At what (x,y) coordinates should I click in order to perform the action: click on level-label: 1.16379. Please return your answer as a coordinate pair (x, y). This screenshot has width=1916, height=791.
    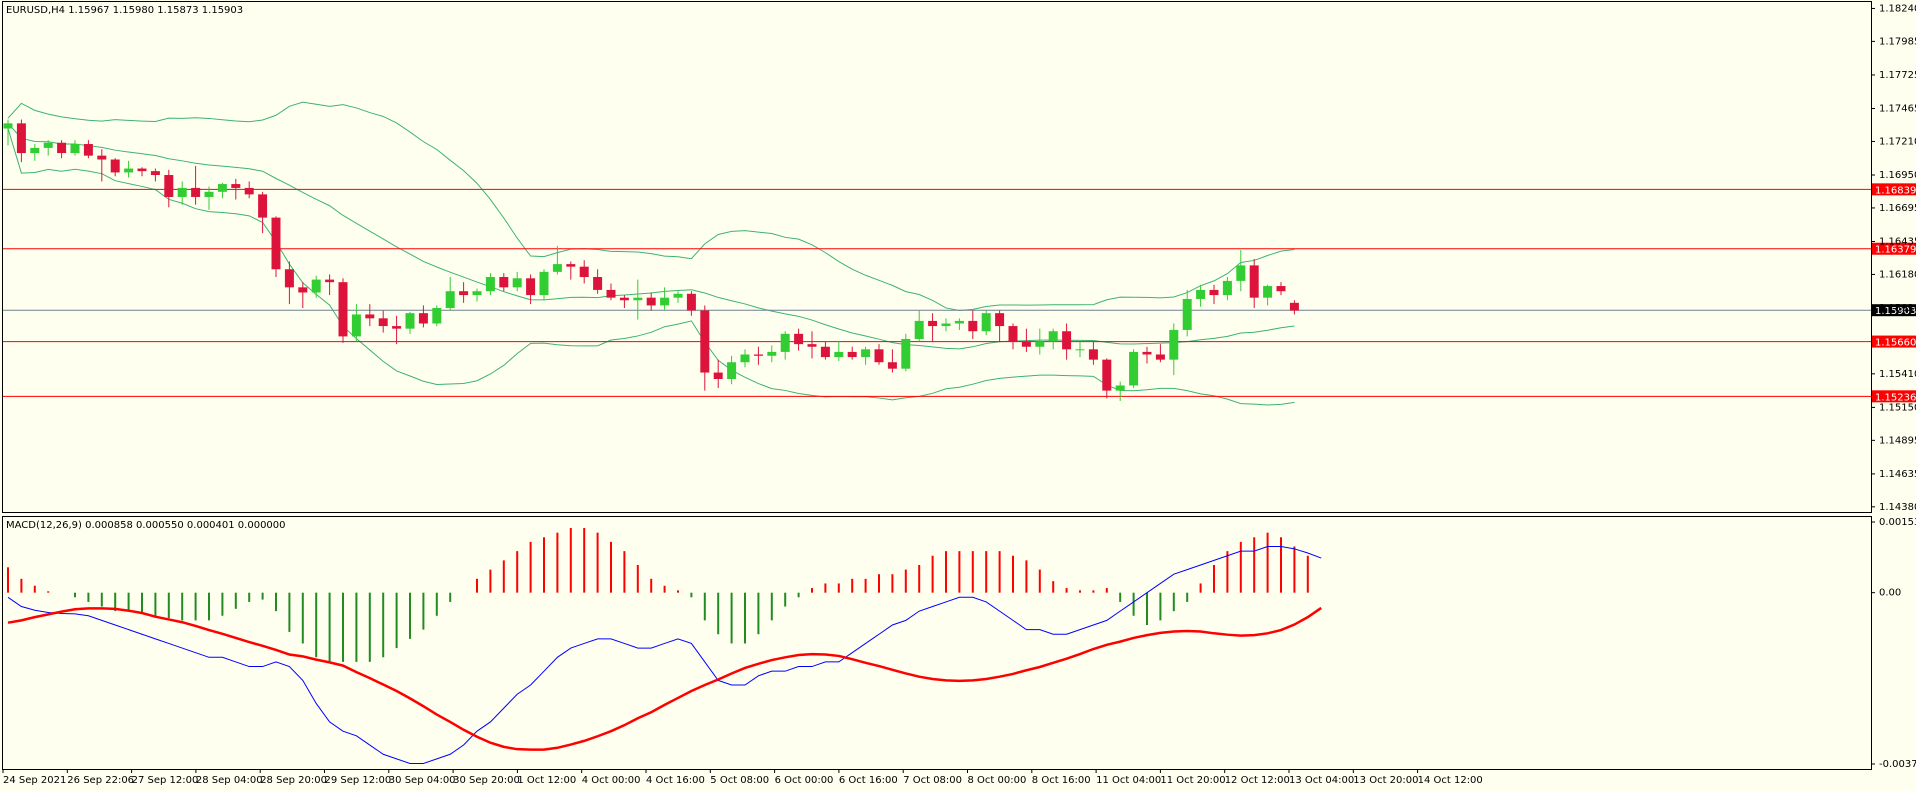
    Looking at the image, I should click on (1895, 250).